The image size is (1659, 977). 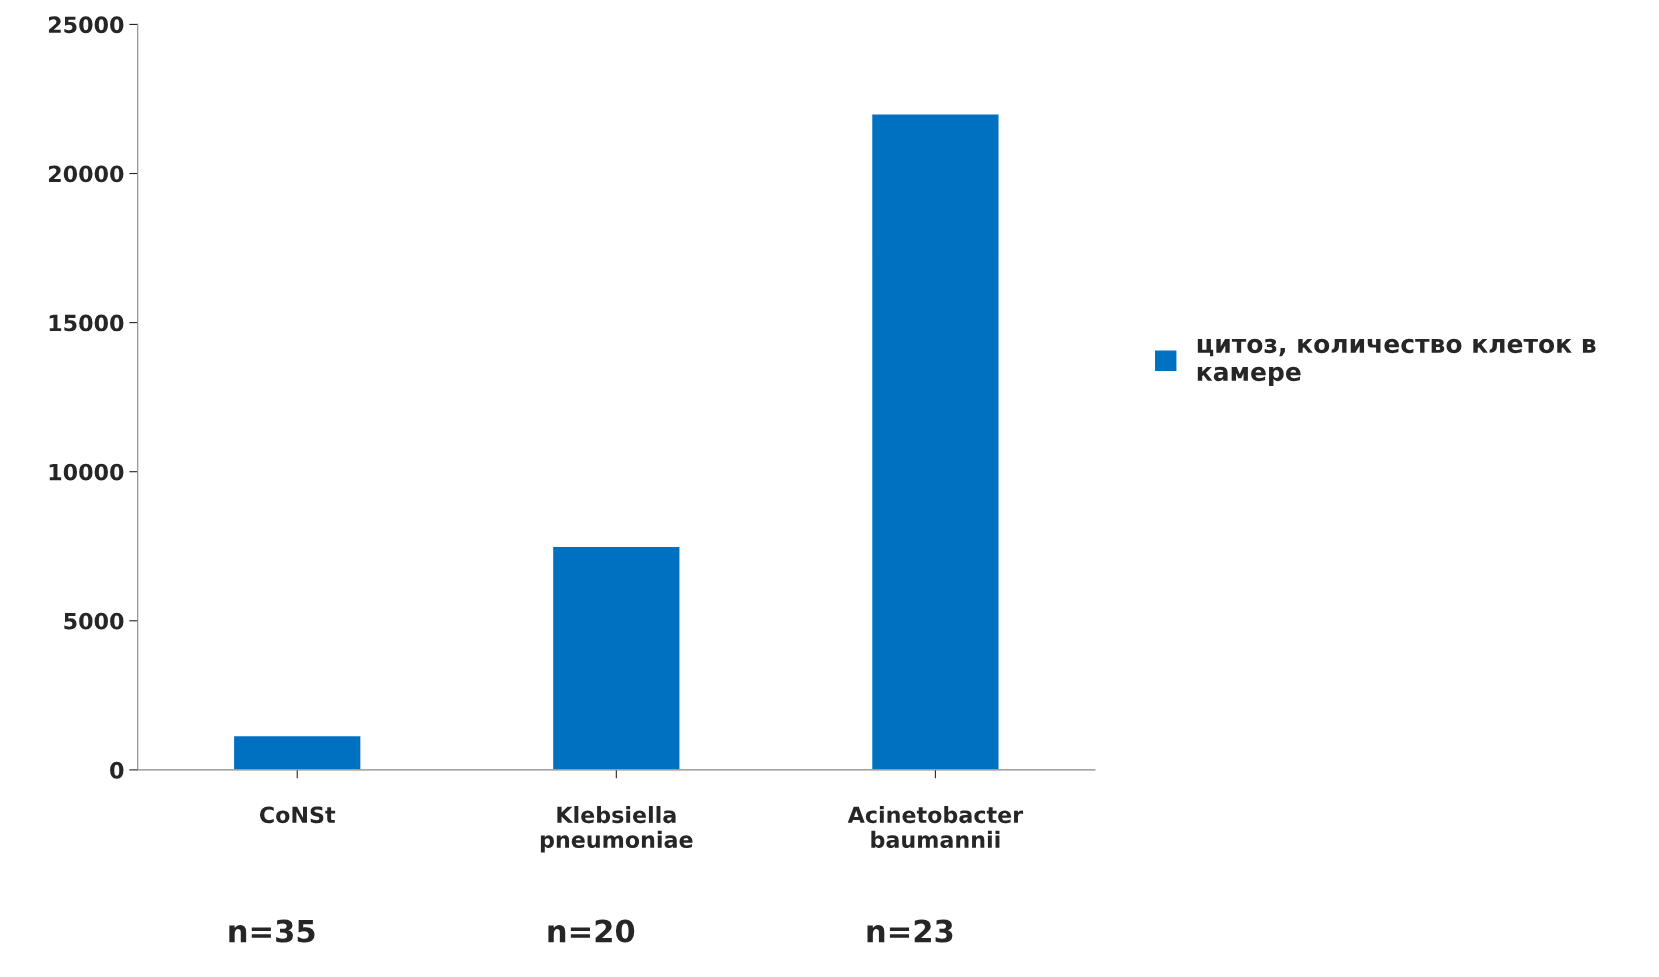 I want to click on legend-label: цитоз, количество клеток в камере, so click(x=1396, y=362).